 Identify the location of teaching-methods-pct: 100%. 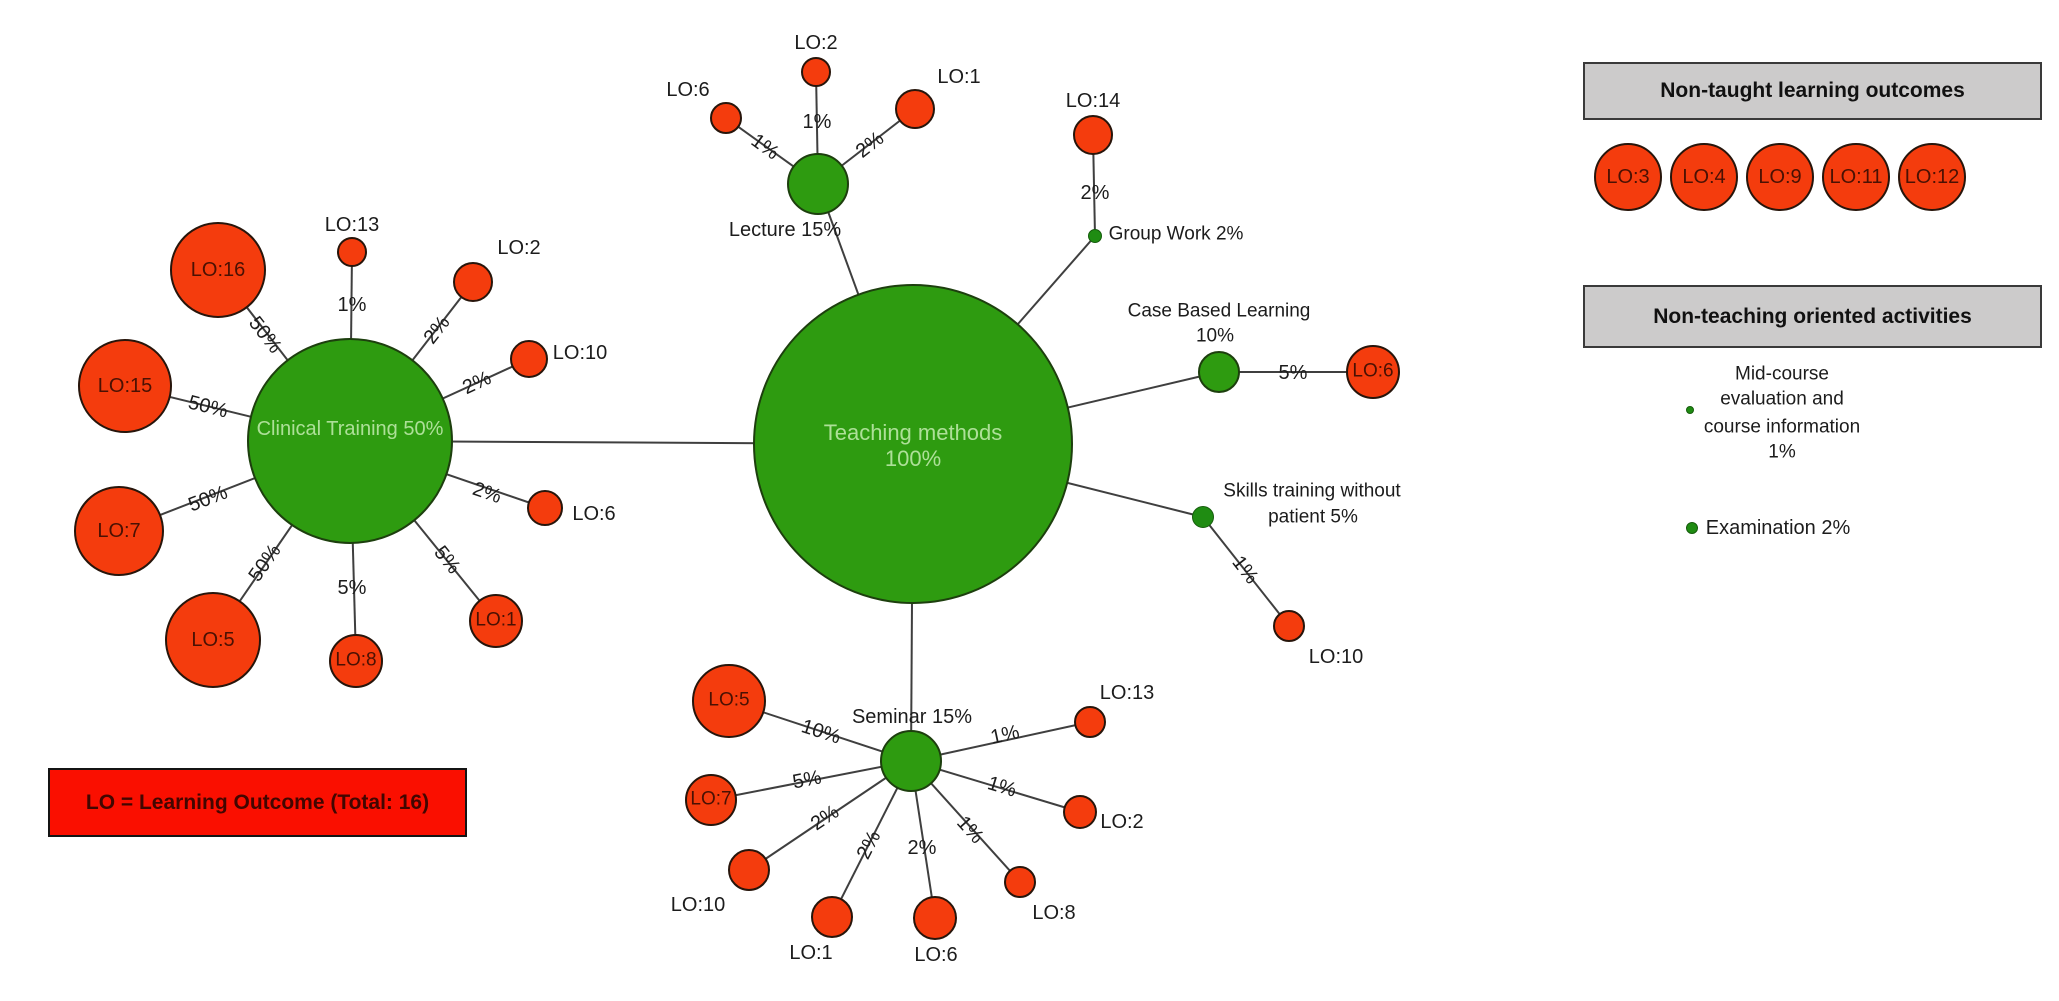
(913, 458).